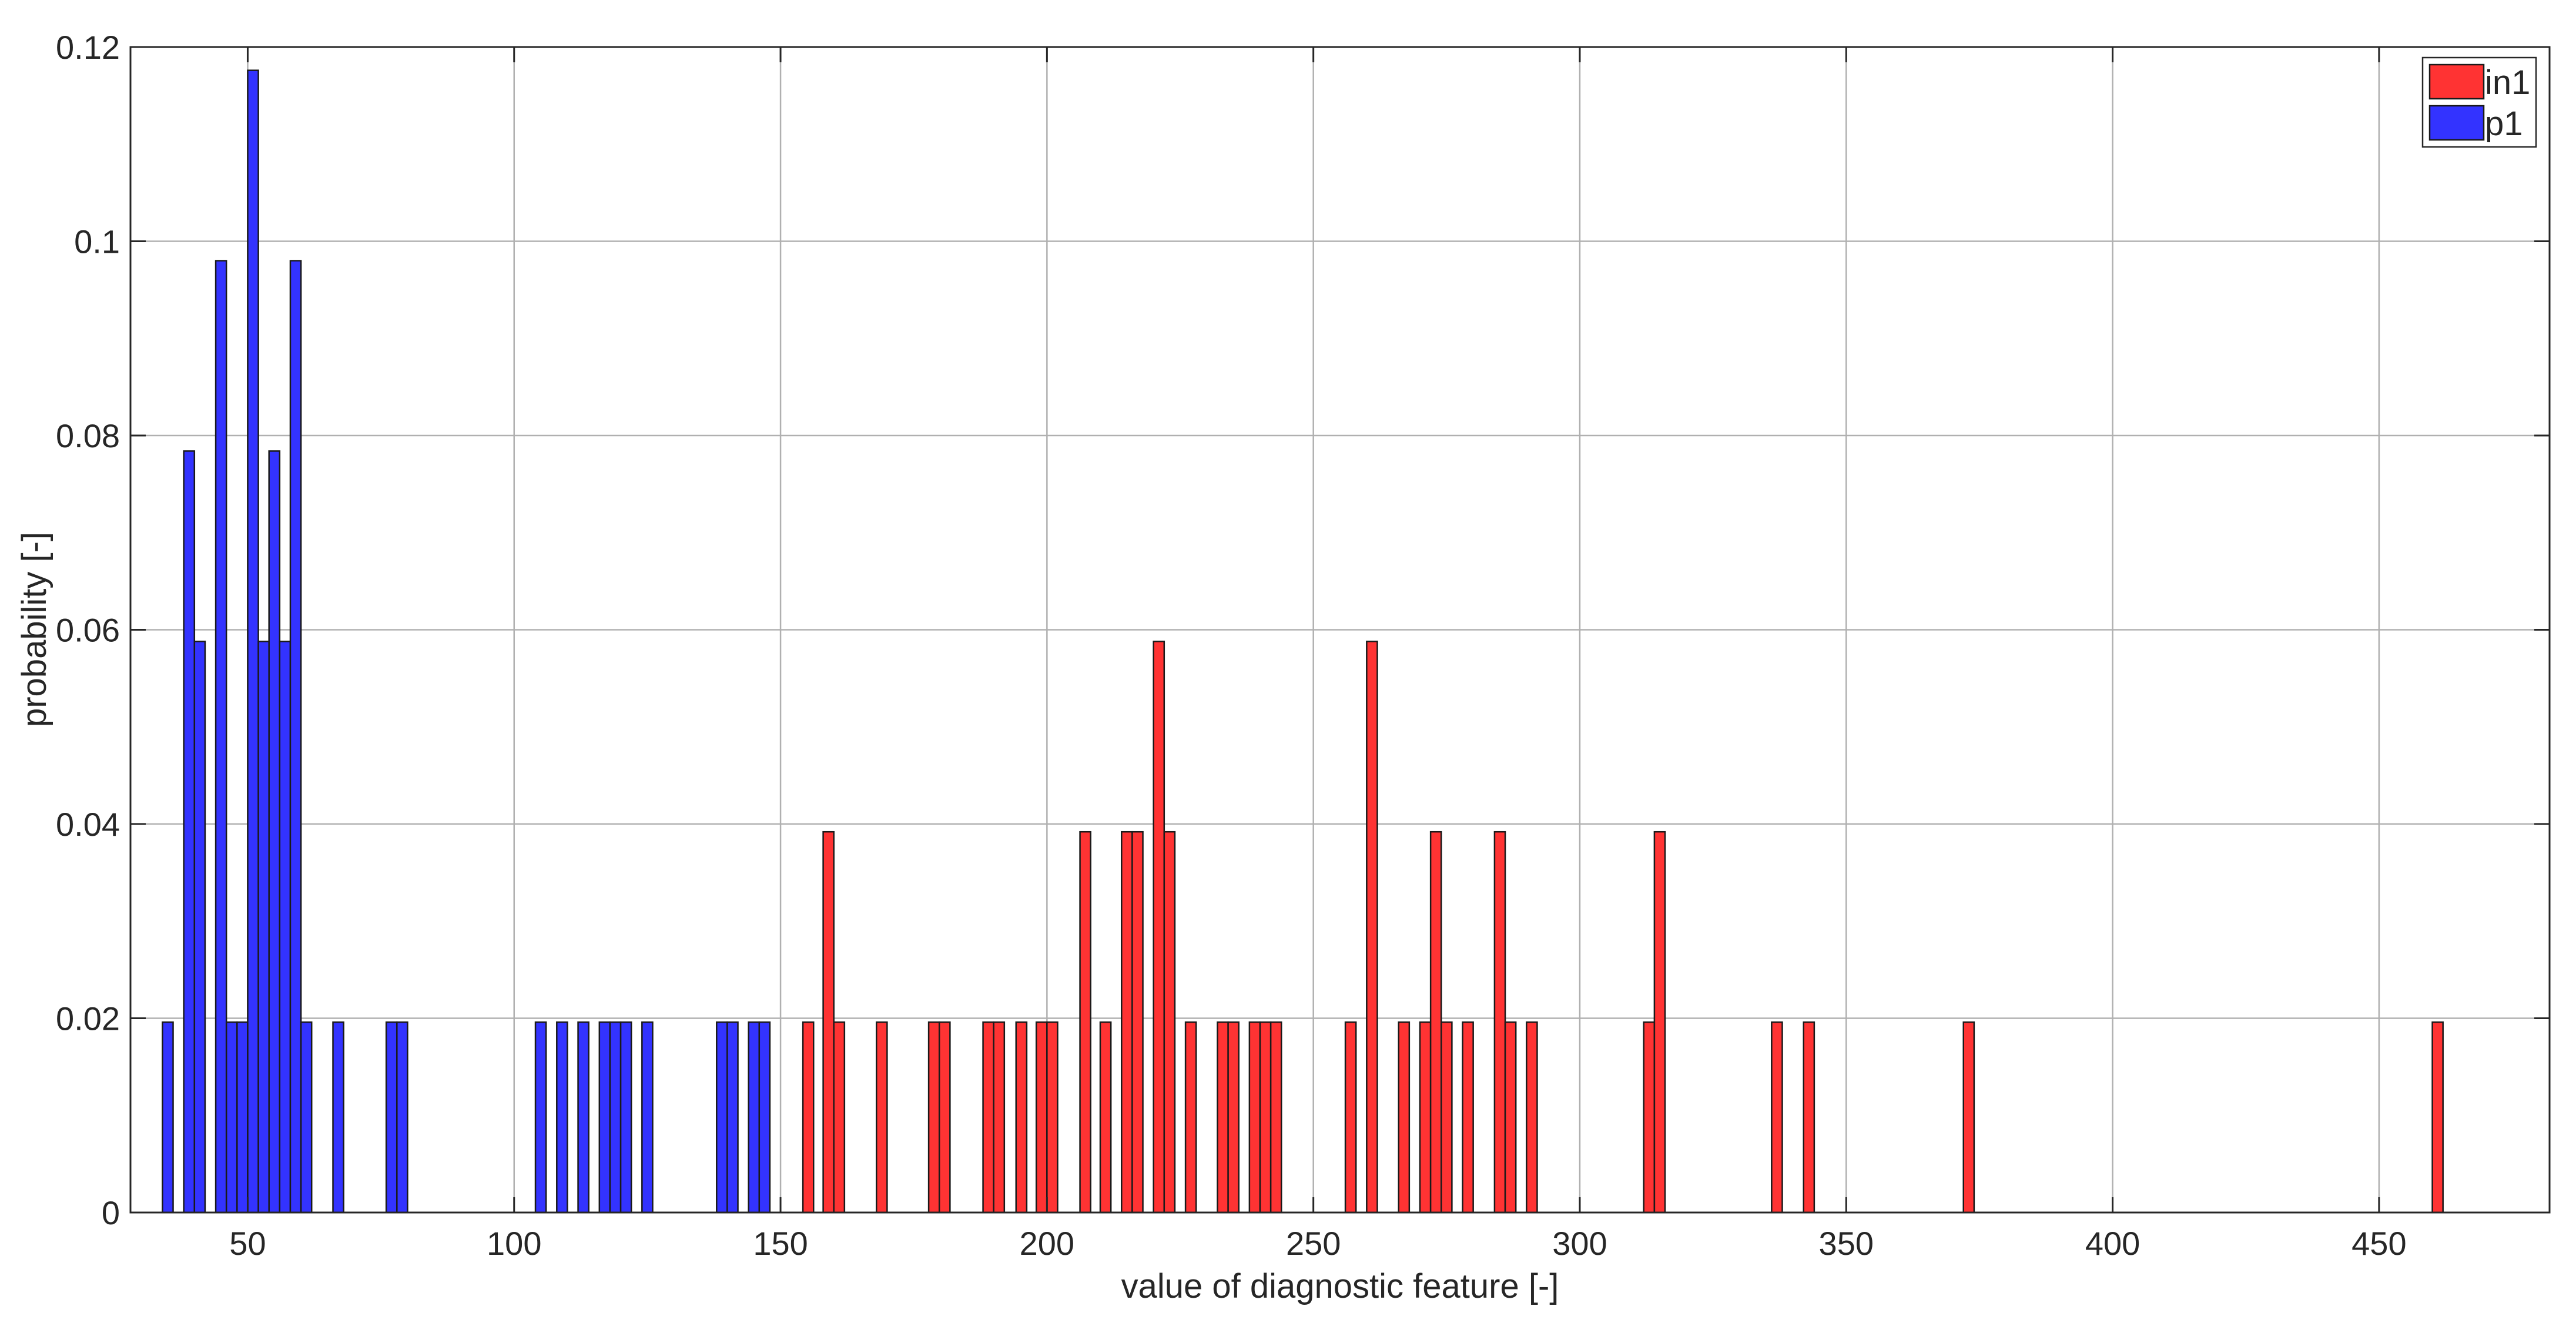 The height and width of the screenshot is (1323, 2576). What do you see at coordinates (514, 1243) in the screenshot?
I see `x-tick-label: 100` at bounding box center [514, 1243].